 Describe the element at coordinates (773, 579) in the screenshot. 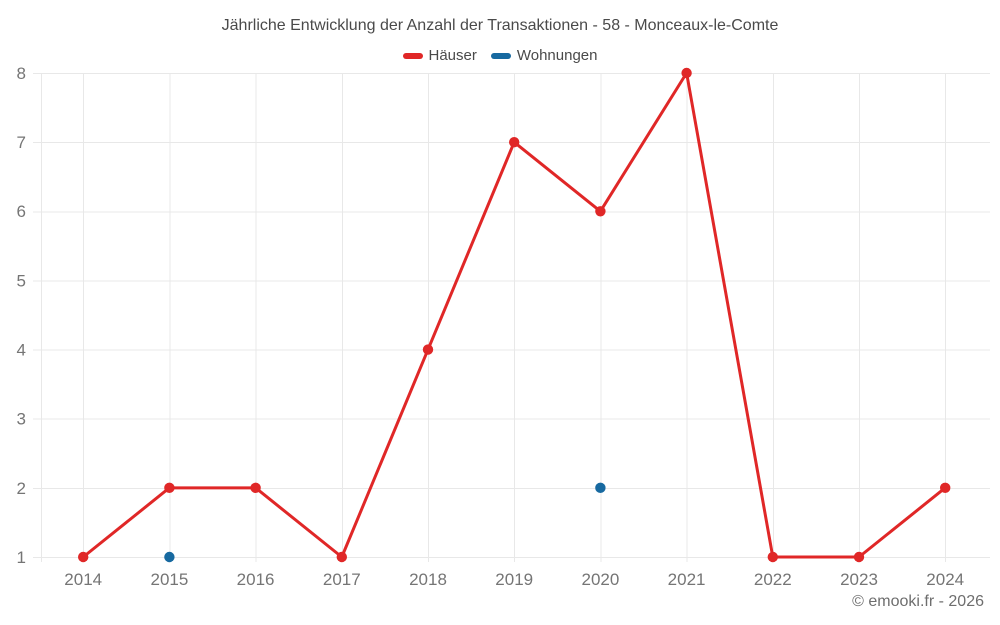

I see `x-tick-label: 2022` at that location.